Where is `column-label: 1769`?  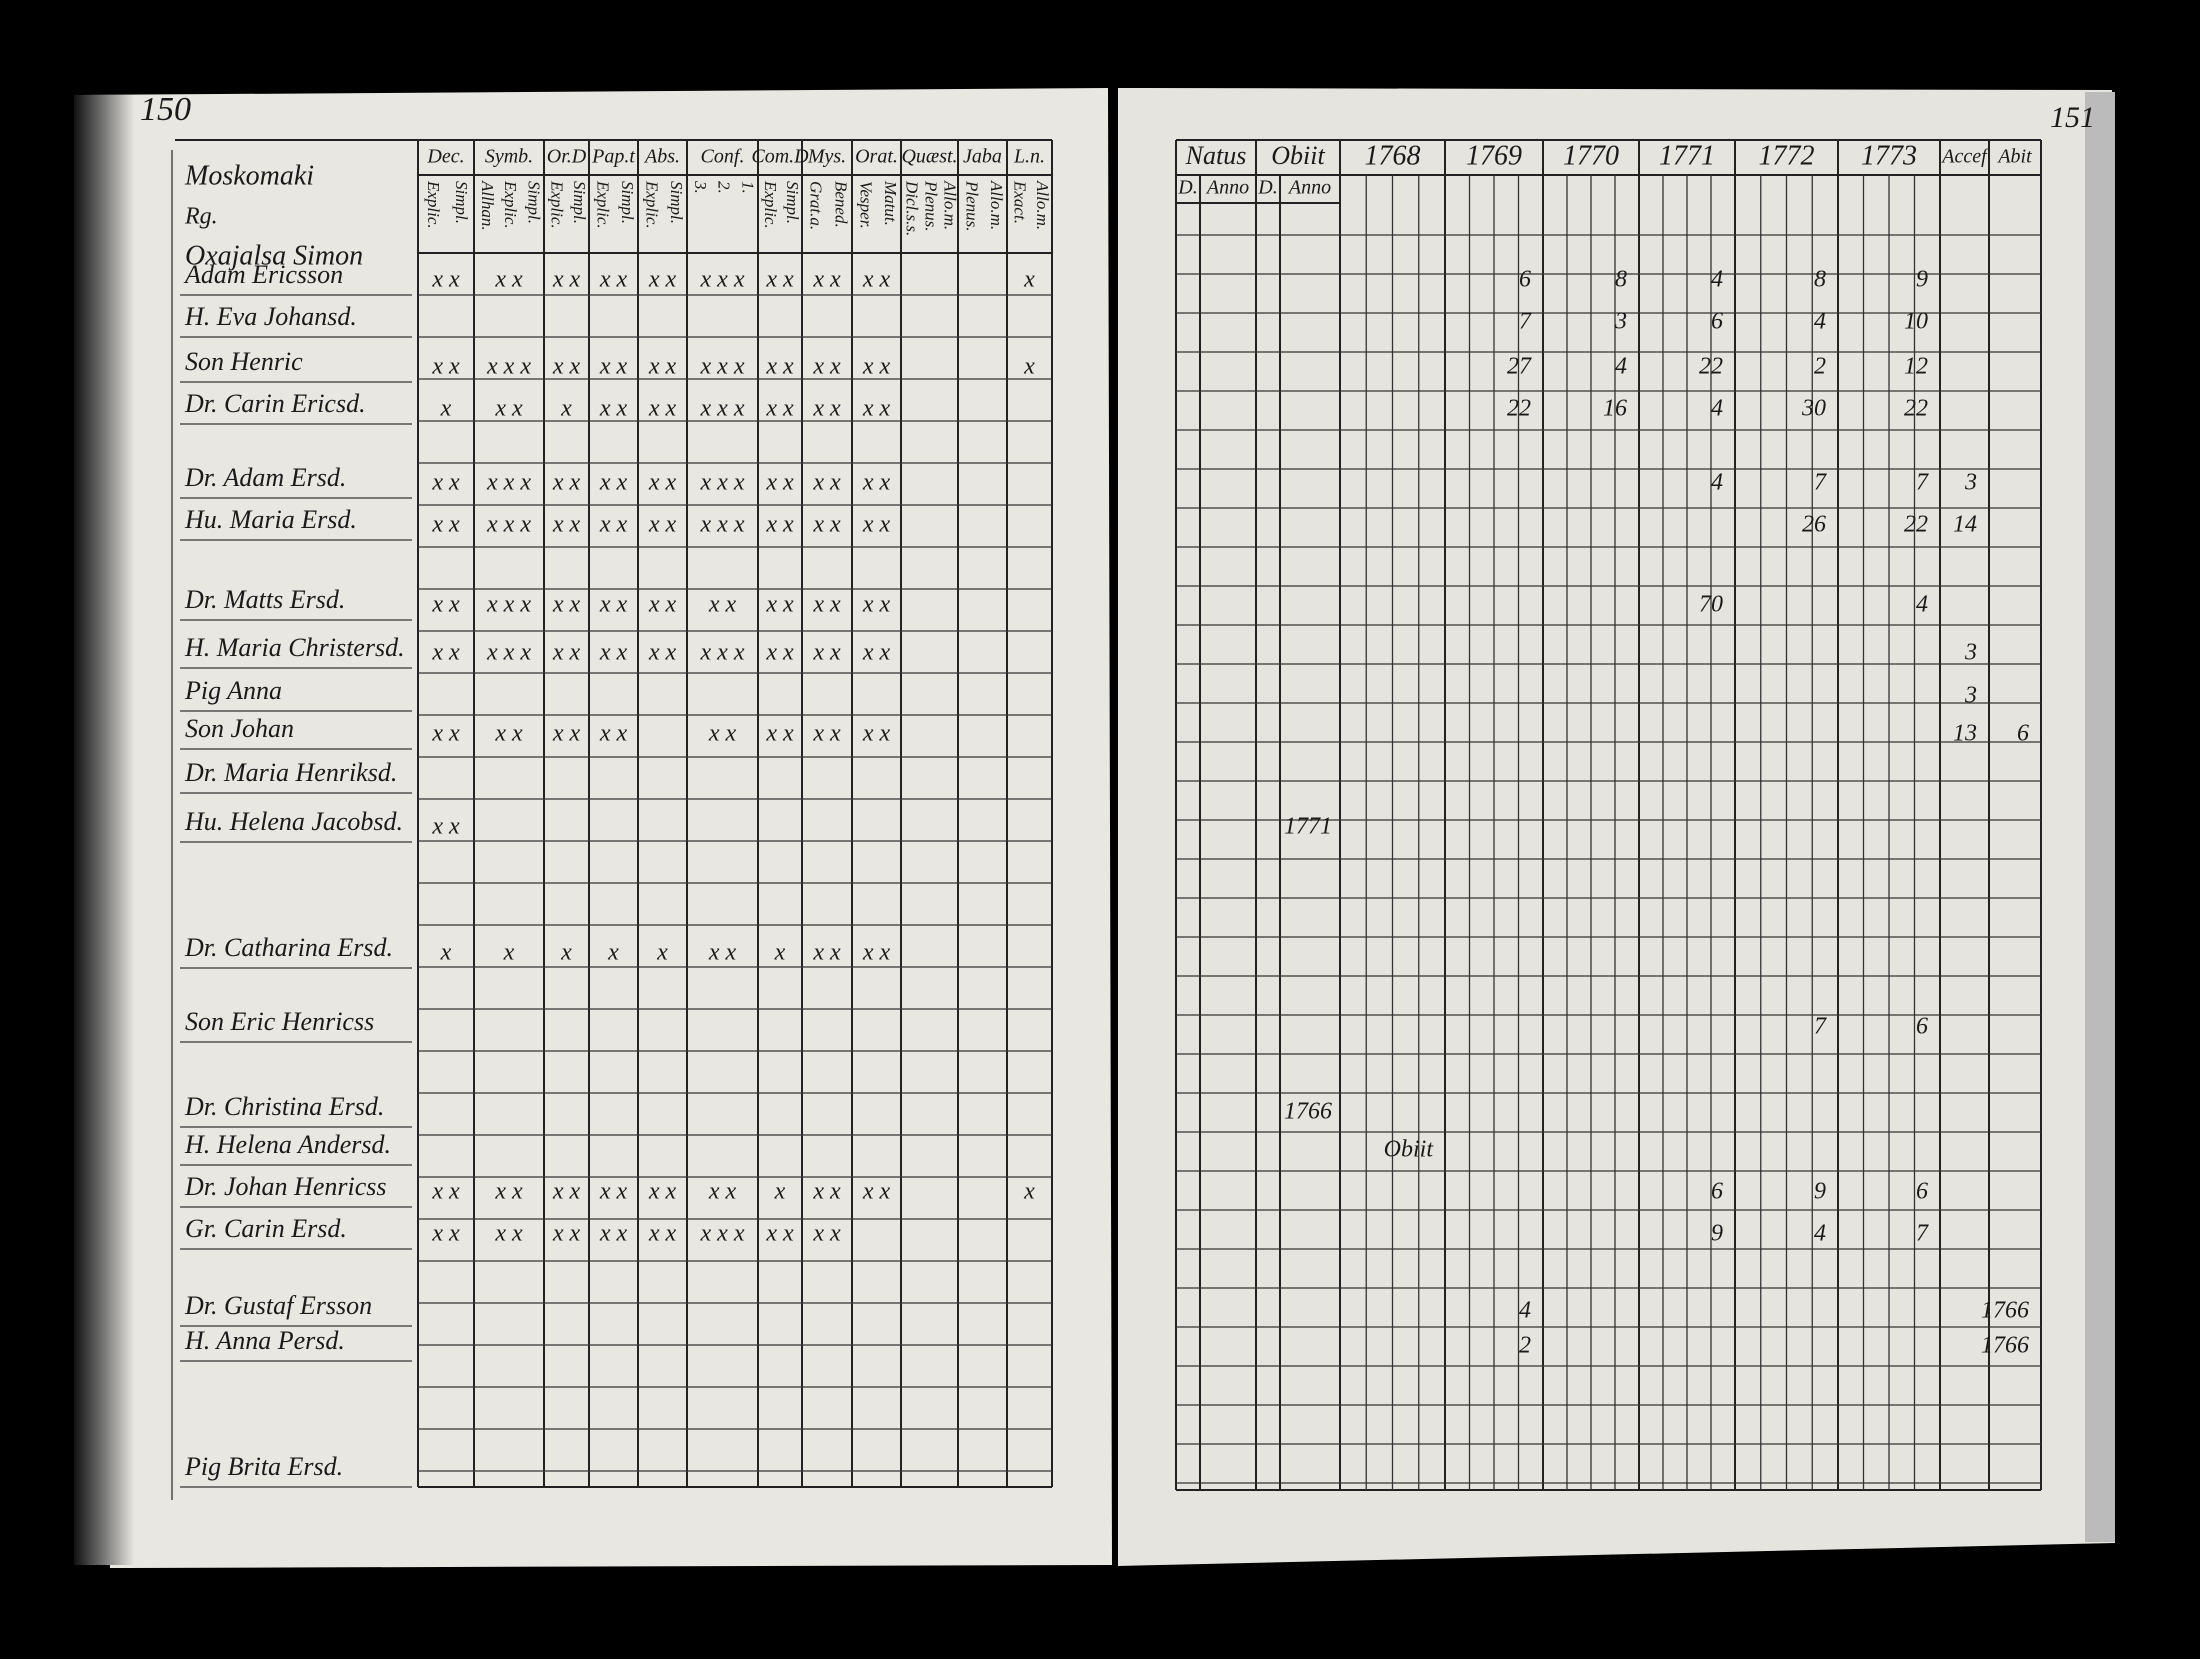 column-label: 1769 is located at coordinates (1494, 155).